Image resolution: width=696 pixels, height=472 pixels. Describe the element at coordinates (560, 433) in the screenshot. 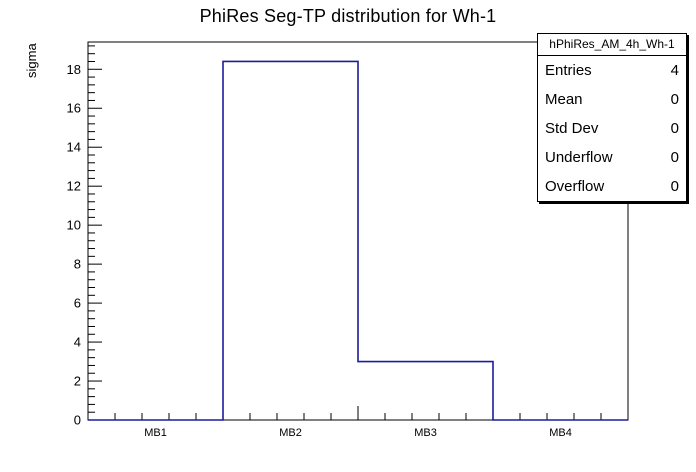

I see `x-tick-label: MB4` at that location.